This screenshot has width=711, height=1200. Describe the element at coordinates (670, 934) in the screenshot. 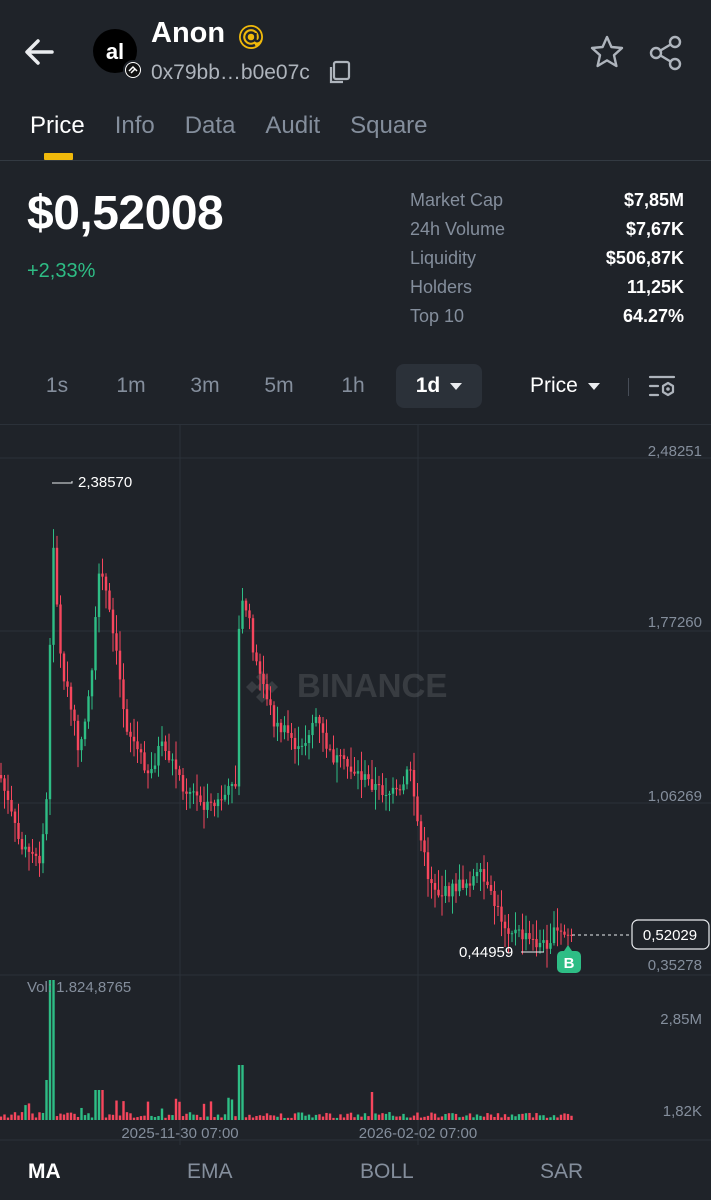

I see `current-price-box` at that location.